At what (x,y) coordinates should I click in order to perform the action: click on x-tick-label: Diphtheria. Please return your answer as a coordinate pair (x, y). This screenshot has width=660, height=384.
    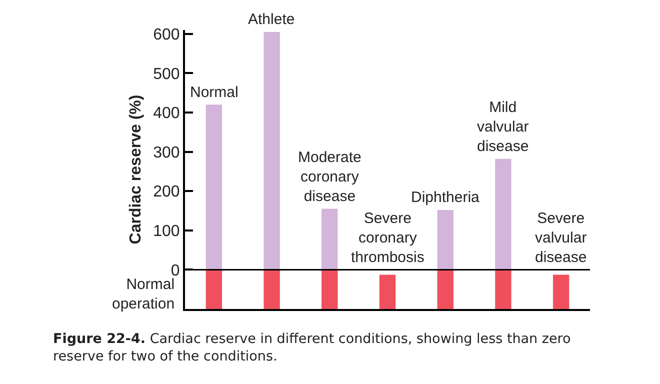
    Looking at the image, I should click on (445, 197).